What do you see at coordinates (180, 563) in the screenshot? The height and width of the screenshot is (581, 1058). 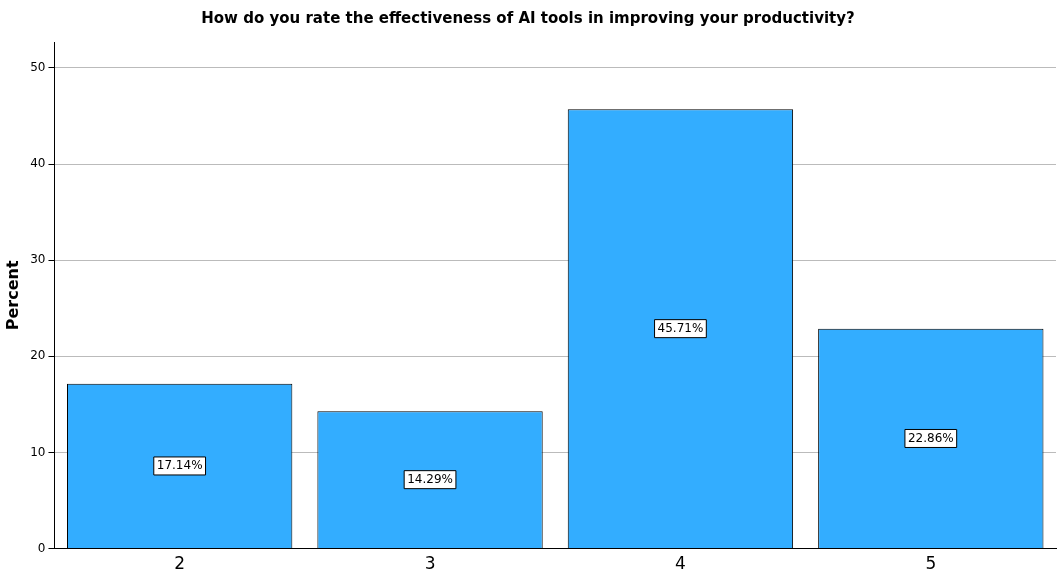 I see `x-tick-label: 2` at bounding box center [180, 563].